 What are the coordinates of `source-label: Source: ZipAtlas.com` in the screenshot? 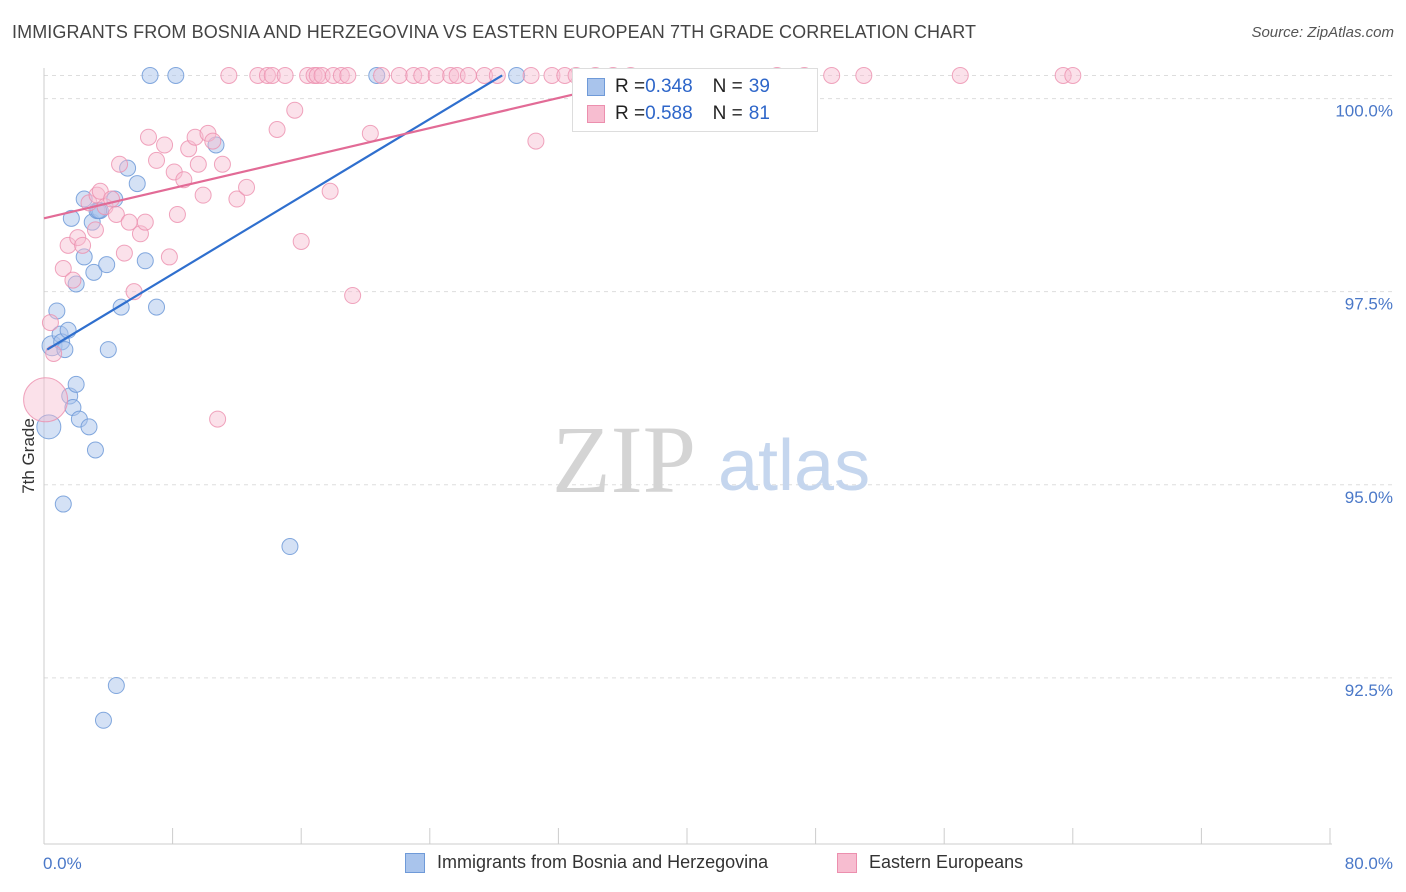 It's located at (1322, 32).